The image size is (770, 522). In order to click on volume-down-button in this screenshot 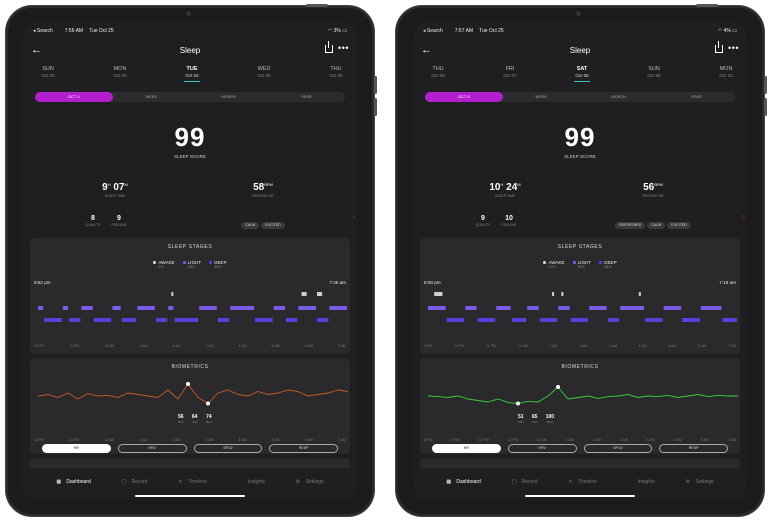, I will do `click(375, 107)`.